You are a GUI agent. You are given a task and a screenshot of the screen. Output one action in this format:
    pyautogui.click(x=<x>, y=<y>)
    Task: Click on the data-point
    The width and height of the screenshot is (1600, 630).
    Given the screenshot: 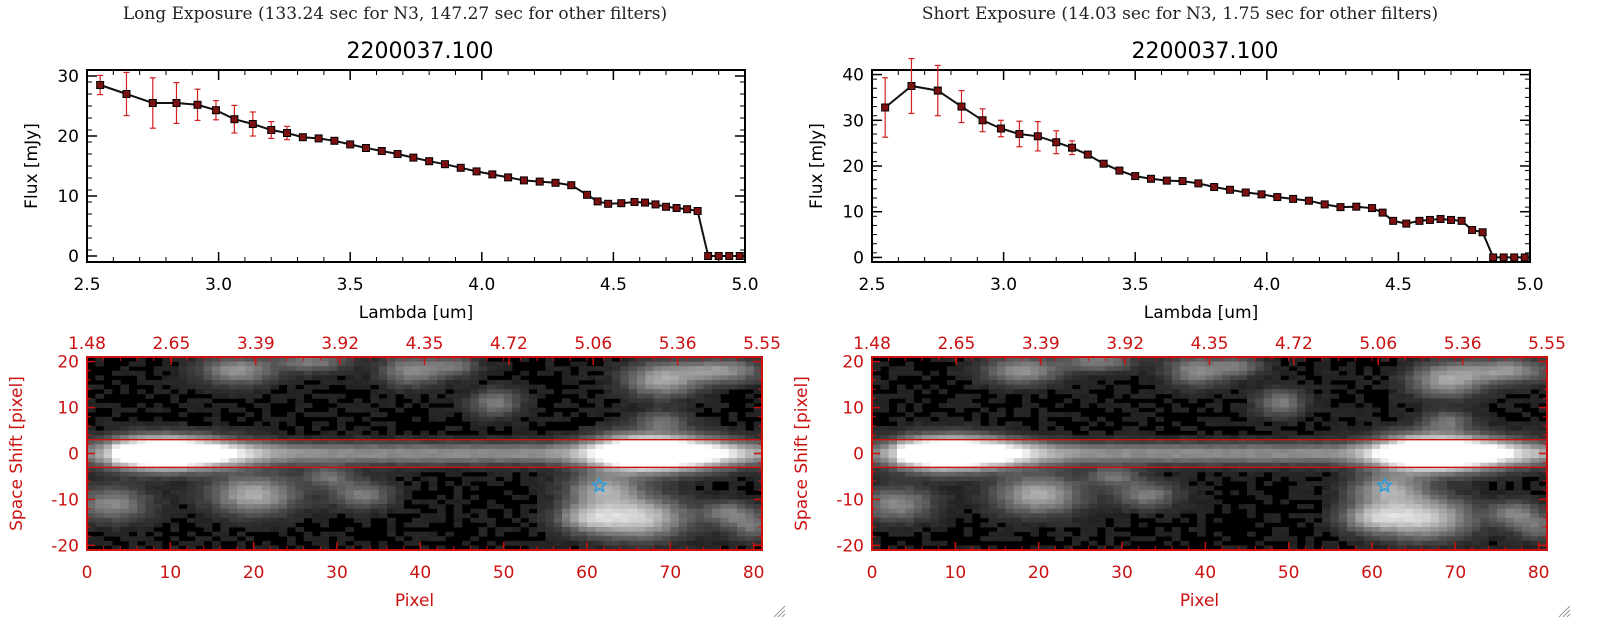 What is the action you would take?
    pyautogui.click(x=1493, y=257)
    